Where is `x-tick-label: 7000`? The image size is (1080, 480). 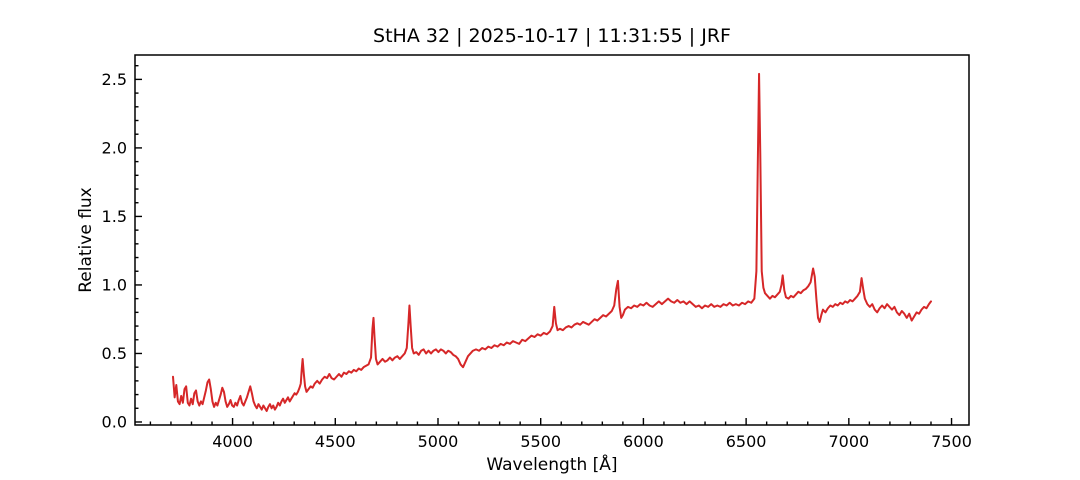
x-tick-label: 7000 is located at coordinates (848, 441).